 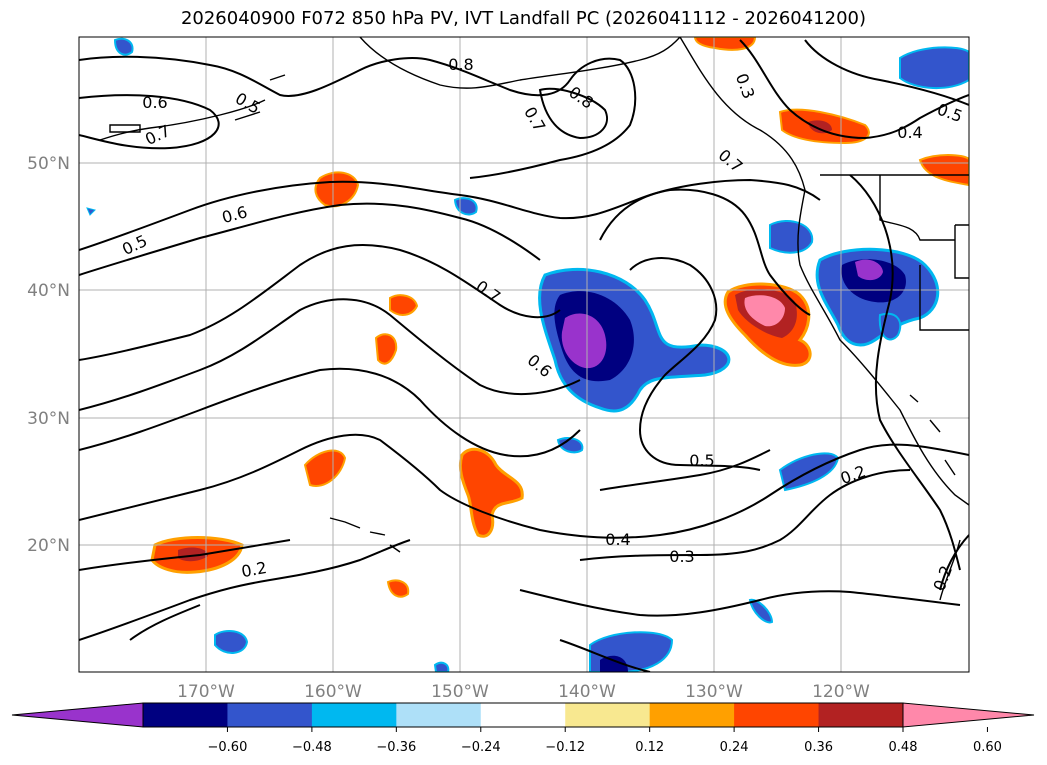 What do you see at coordinates (714, 692) in the screenshot?
I see `lon-label: 130°W` at bounding box center [714, 692].